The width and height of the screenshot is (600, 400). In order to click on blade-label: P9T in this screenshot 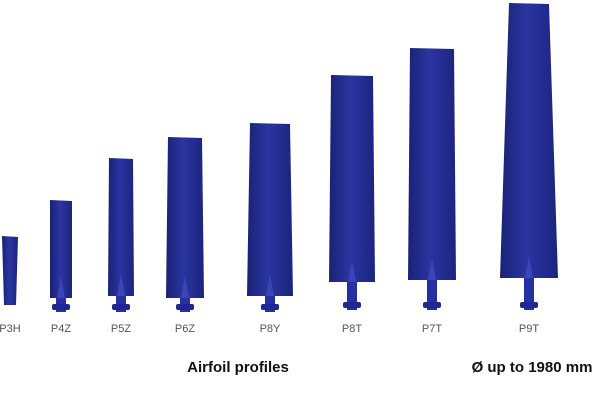, I will do `click(529, 329)`.